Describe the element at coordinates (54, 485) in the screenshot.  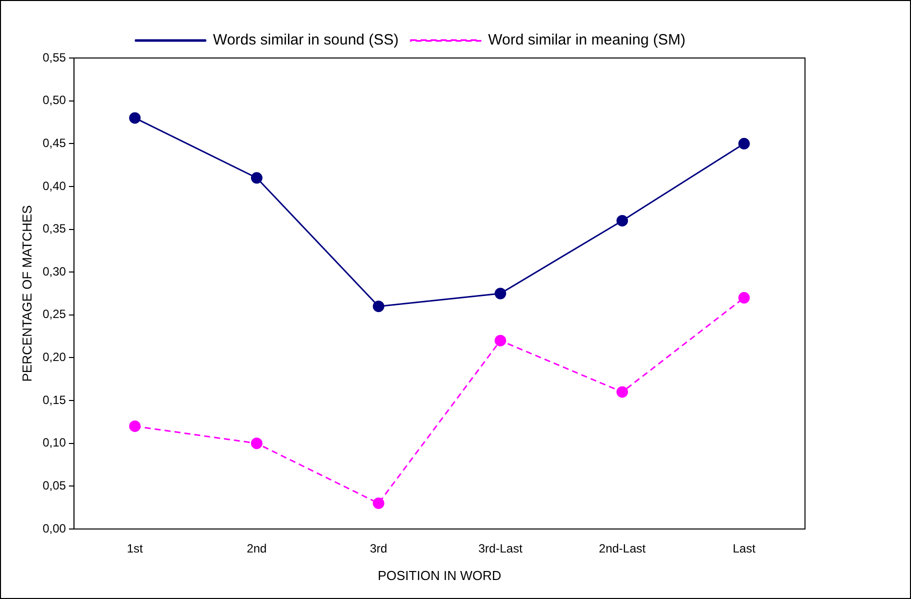
I see `y-tick-label: 0,05` at that location.